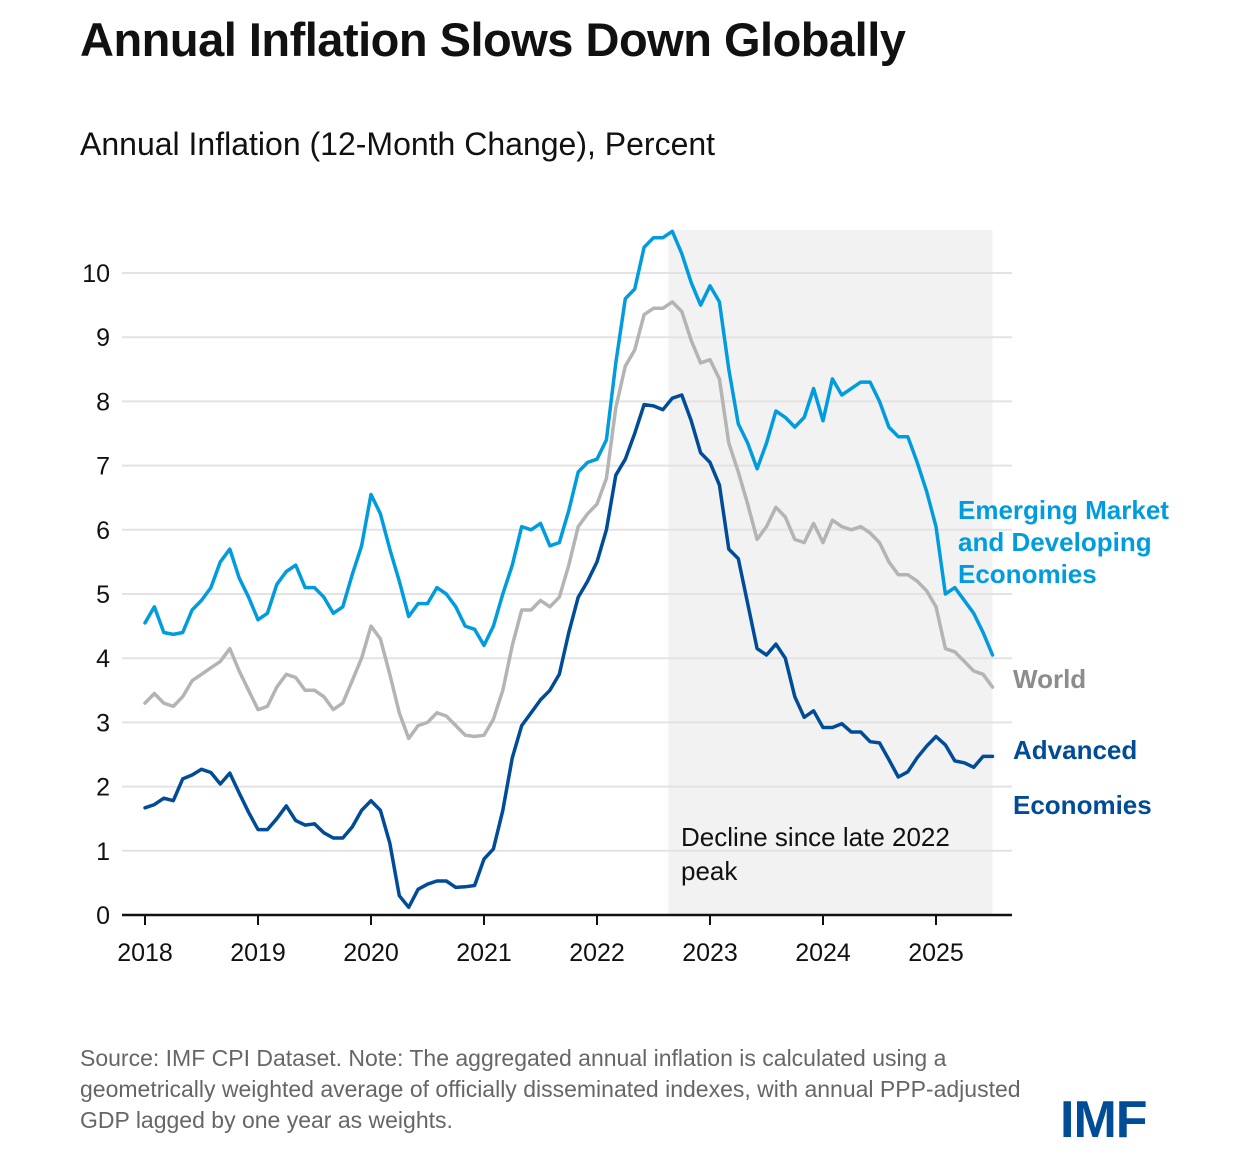 This screenshot has height=1157, width=1240. Describe the element at coordinates (103, 531) in the screenshot. I see `y-tick-label: 6` at that location.